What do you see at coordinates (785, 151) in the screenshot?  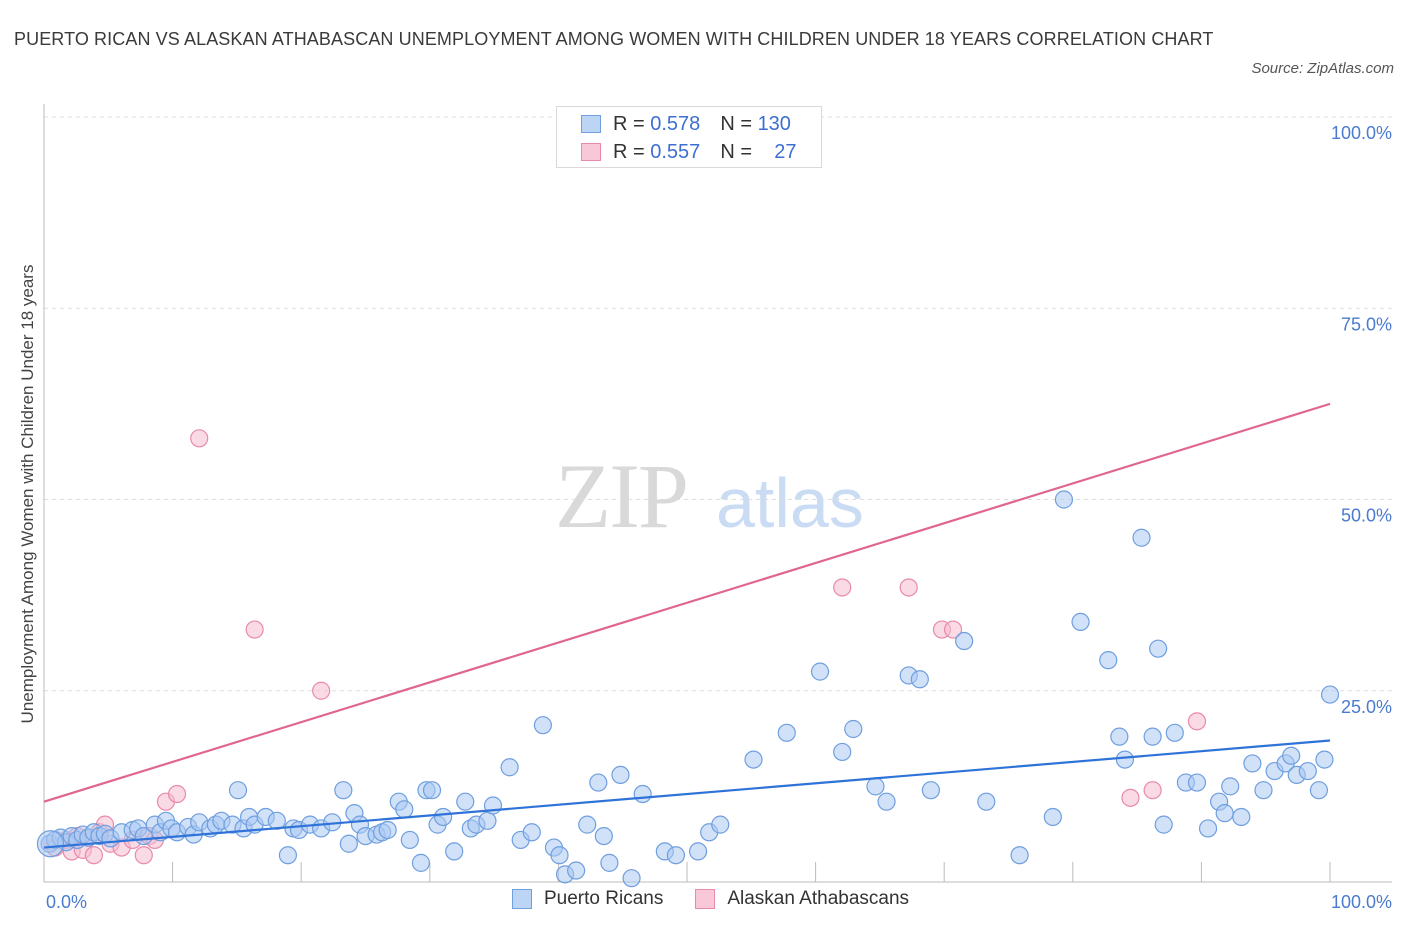 I see `n-value: 27` at bounding box center [785, 151].